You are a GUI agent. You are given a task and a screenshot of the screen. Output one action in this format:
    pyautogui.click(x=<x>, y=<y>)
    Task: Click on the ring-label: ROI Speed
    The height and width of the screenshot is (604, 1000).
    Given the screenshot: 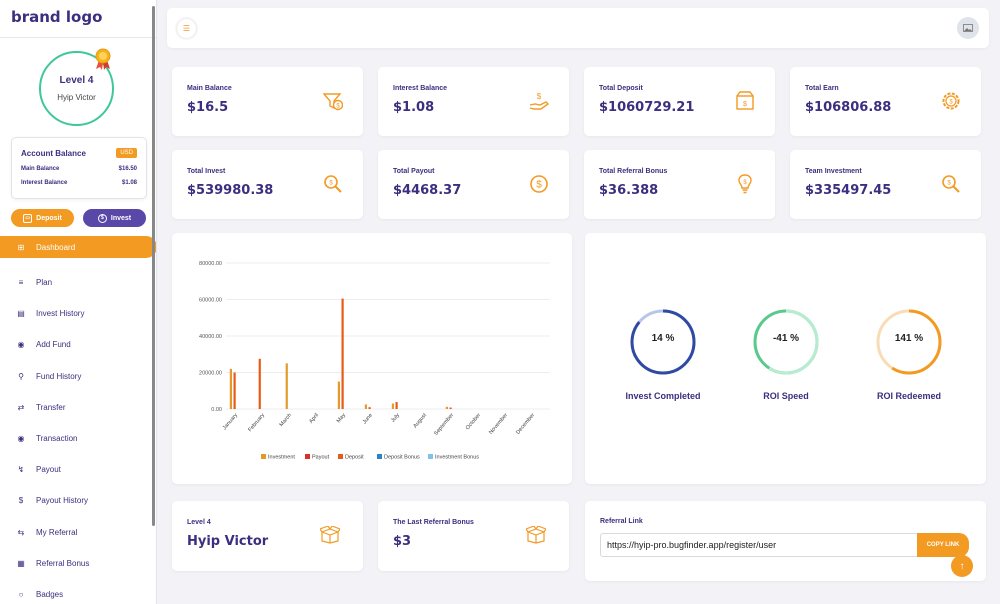 What is the action you would take?
    pyautogui.click(x=786, y=396)
    